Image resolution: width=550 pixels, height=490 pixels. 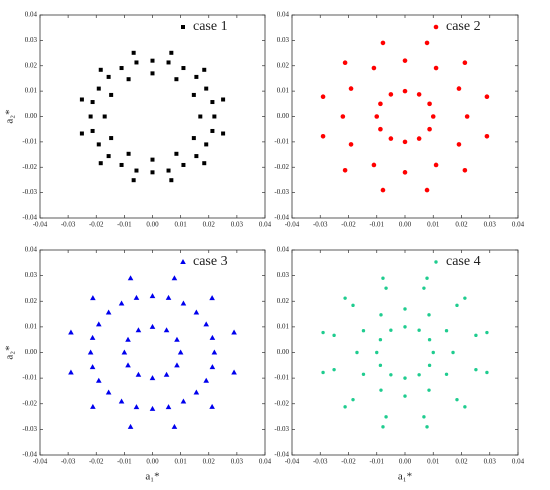 What do you see at coordinates (463, 261) in the screenshot?
I see `legend-label: case 4` at bounding box center [463, 261].